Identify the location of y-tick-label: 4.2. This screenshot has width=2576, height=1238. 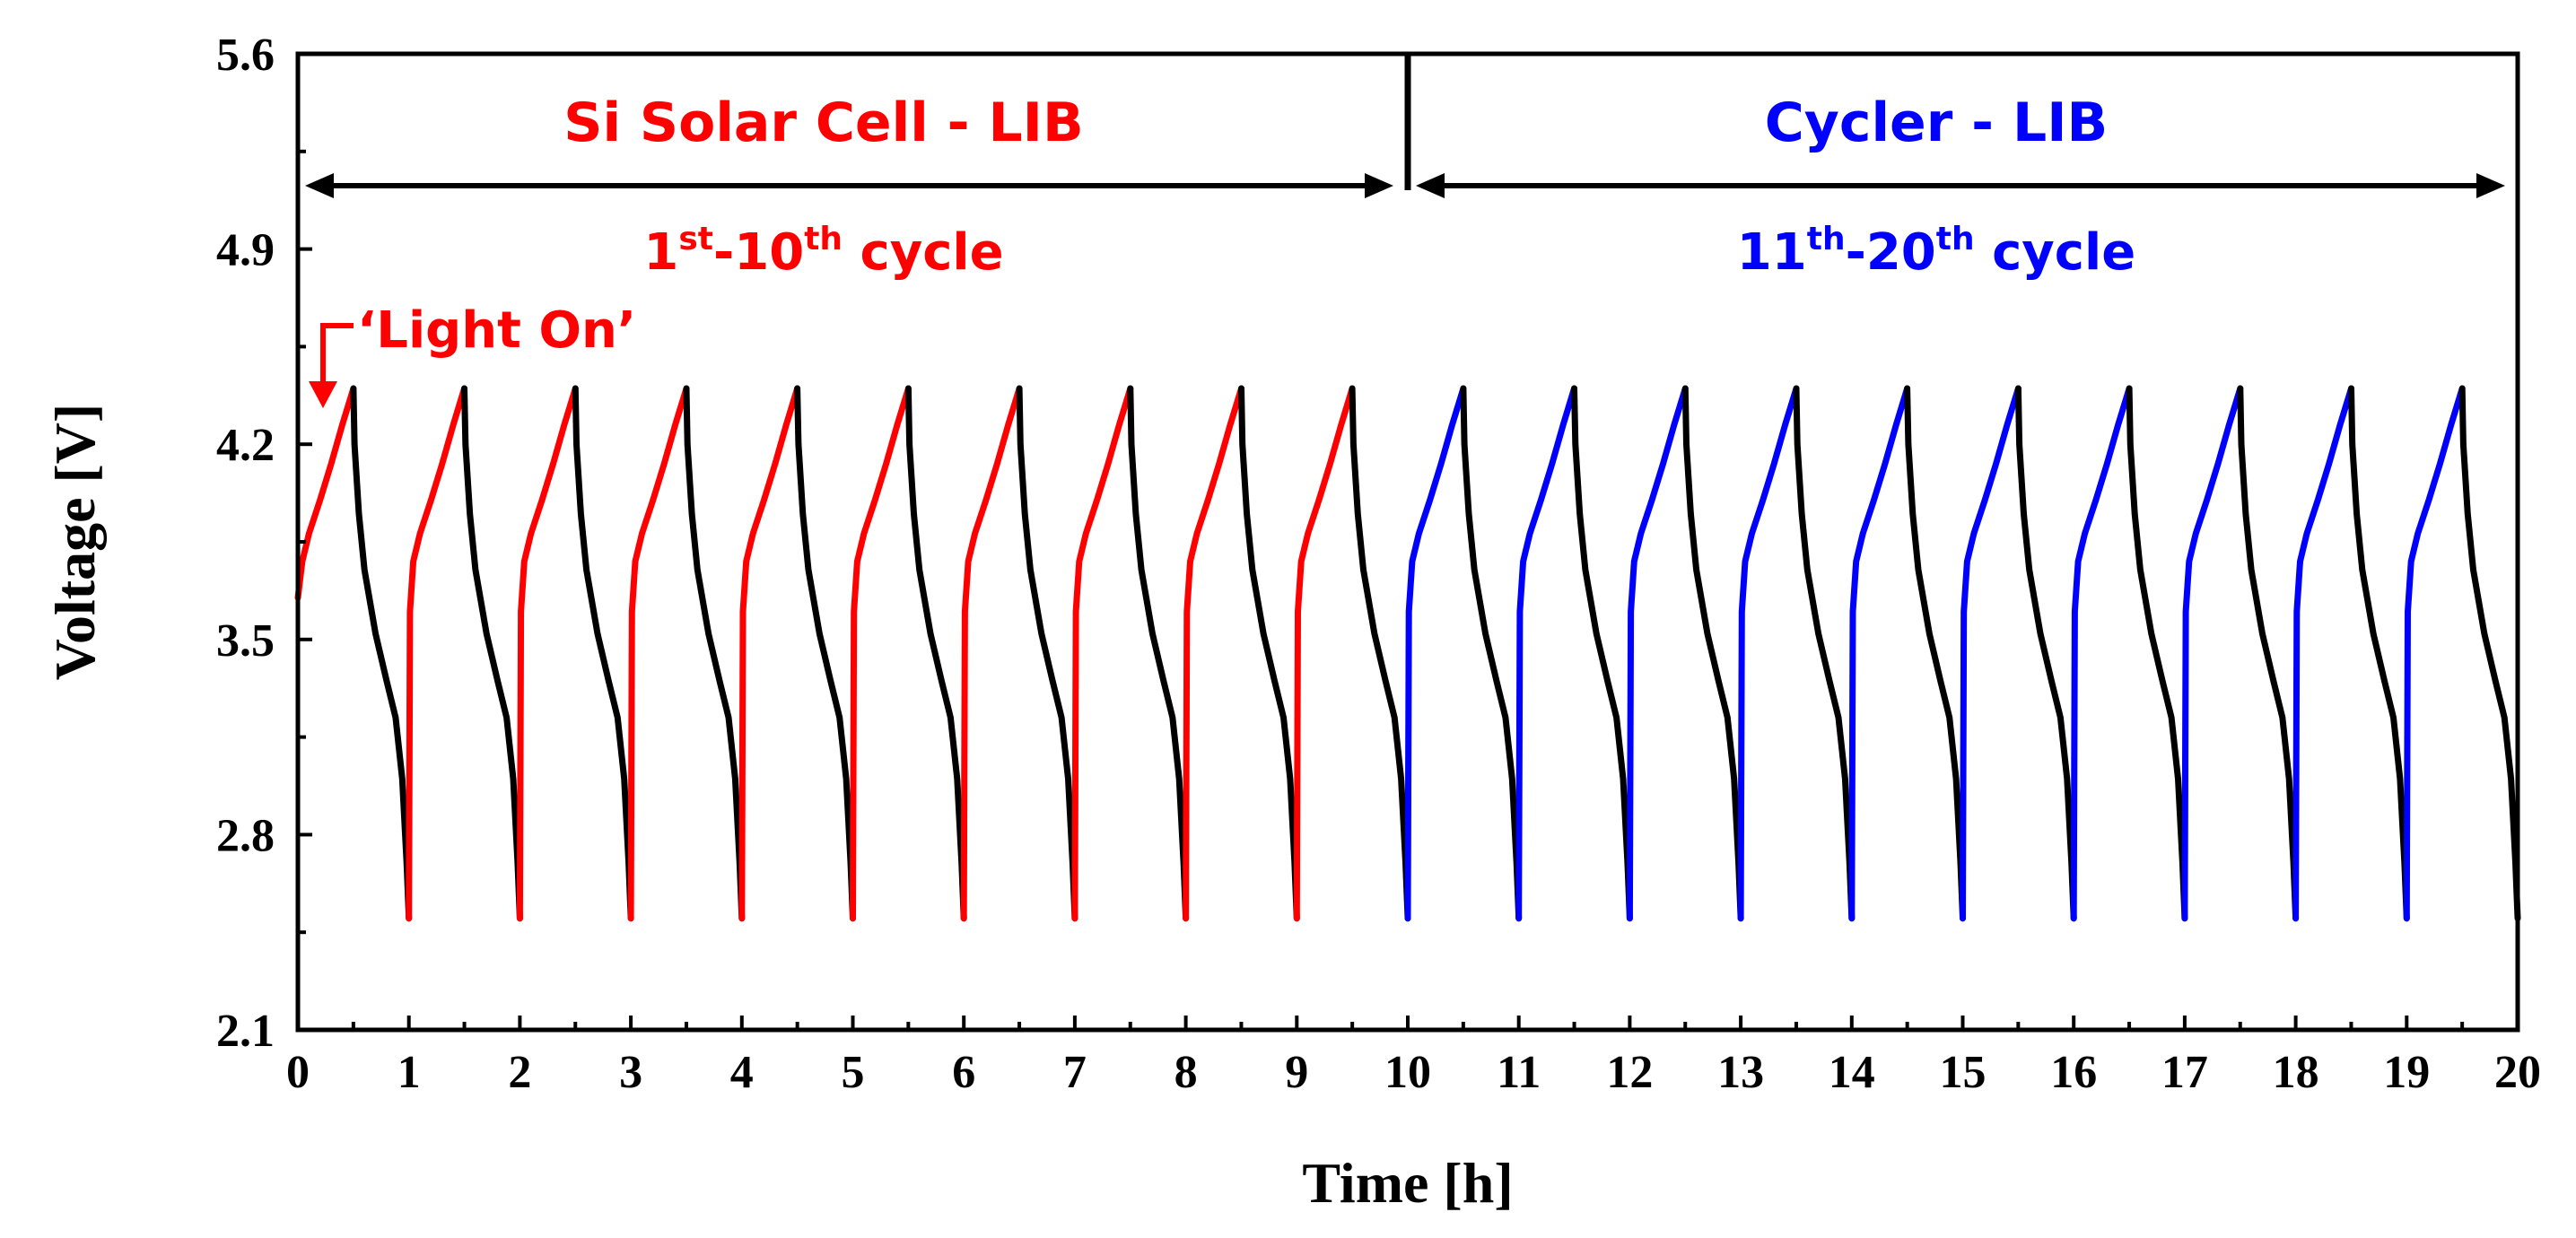
(245, 446).